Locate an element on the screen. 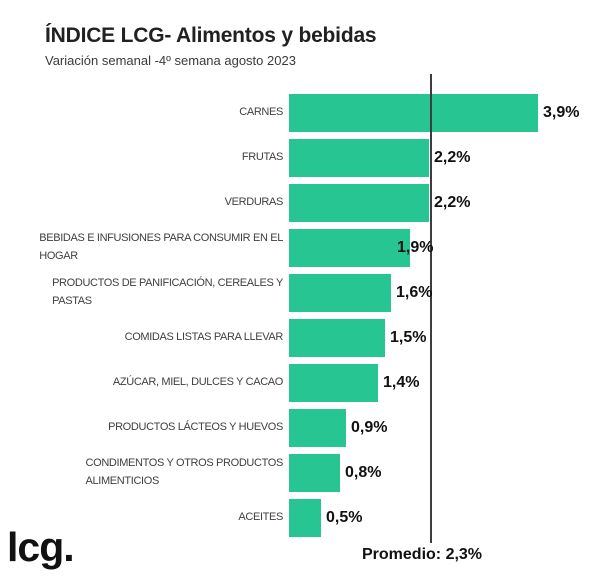 This screenshot has height=582, width=610. value-label: 3,9% is located at coordinates (561, 112).